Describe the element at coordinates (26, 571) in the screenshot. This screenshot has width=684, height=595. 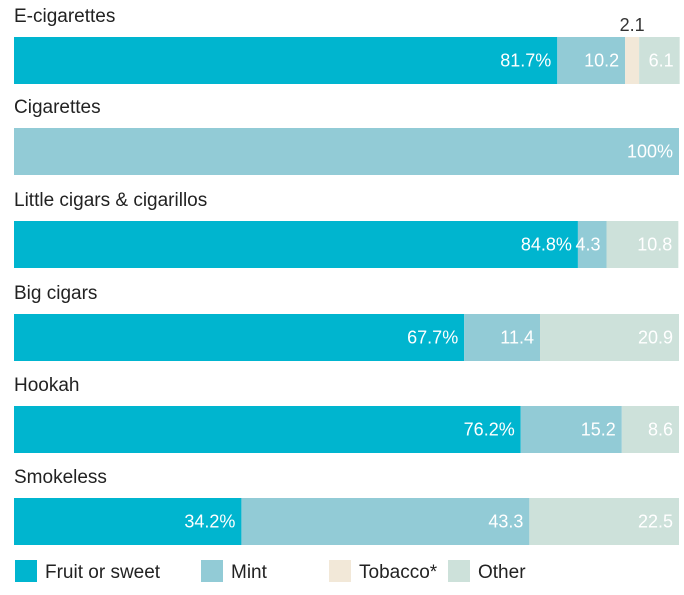
I see `legend-swatch-fruit-or-sweet` at that location.